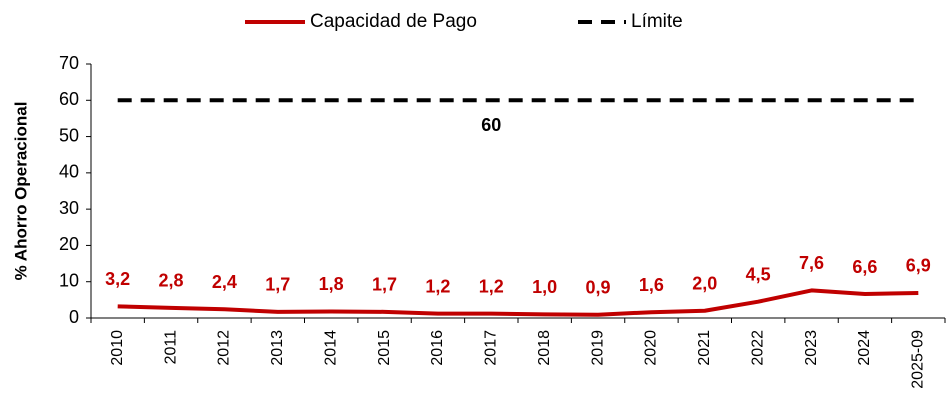 This screenshot has height=402, width=947. What do you see at coordinates (651, 348) in the screenshot?
I see `x-tick-label: 2020` at bounding box center [651, 348].